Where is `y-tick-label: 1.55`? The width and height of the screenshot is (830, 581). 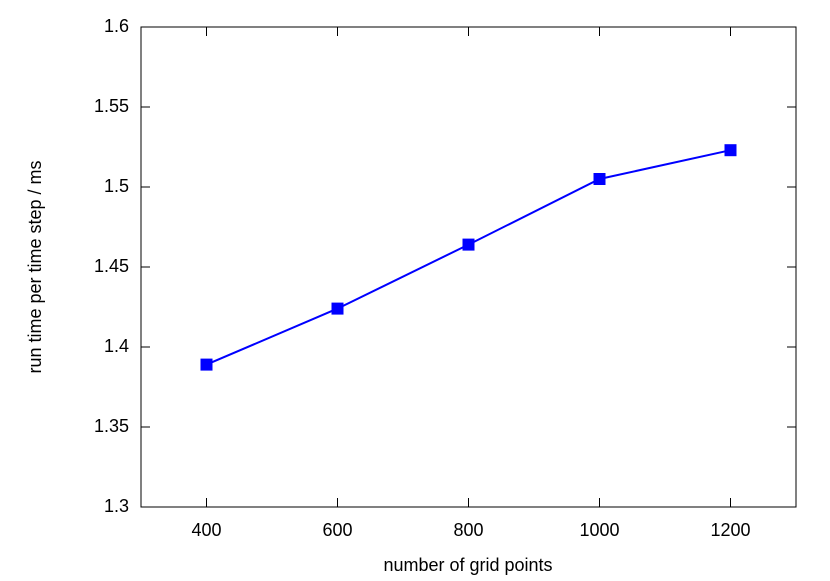
y-tick-label: 1.55 is located at coordinates (111, 106).